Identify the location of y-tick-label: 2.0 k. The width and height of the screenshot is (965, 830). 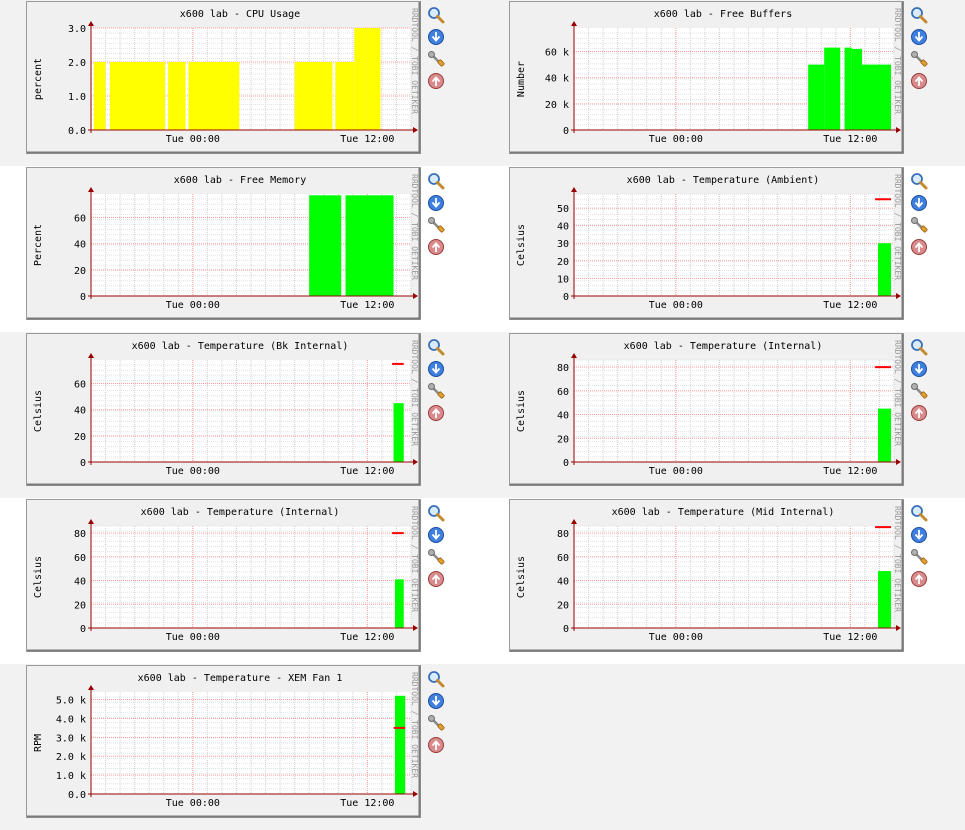
(71, 757).